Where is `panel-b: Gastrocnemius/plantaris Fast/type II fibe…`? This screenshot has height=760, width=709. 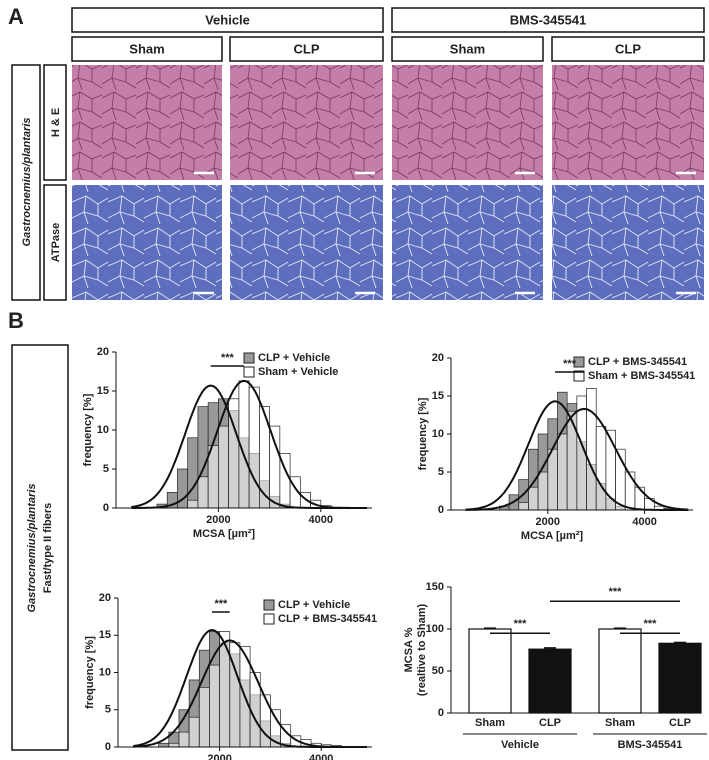 panel-b: Gastrocnemius/plantaris Fast/type II fibe… is located at coordinates (40, 547).